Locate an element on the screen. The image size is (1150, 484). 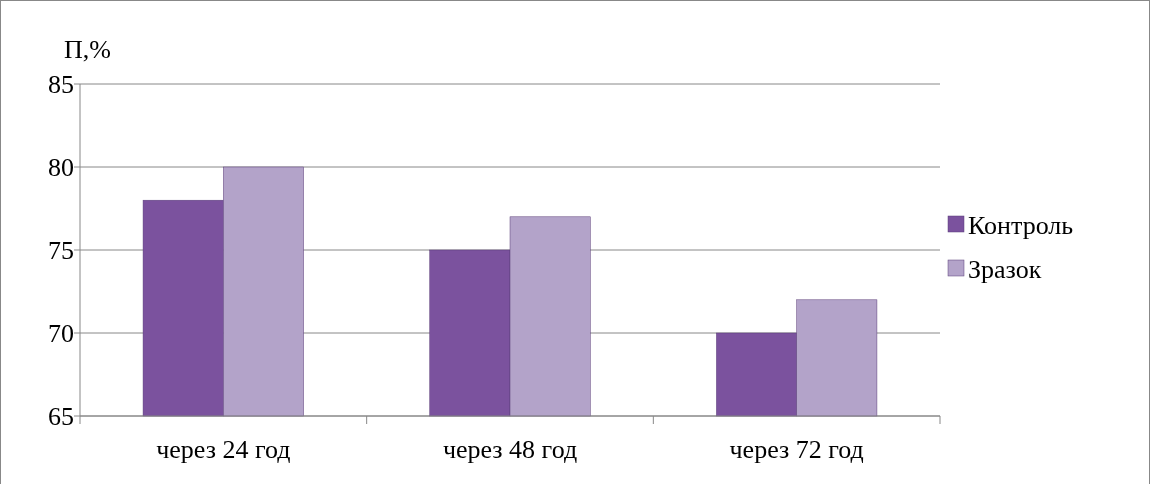
x-tick-label: через 72 год is located at coordinates (796, 449).